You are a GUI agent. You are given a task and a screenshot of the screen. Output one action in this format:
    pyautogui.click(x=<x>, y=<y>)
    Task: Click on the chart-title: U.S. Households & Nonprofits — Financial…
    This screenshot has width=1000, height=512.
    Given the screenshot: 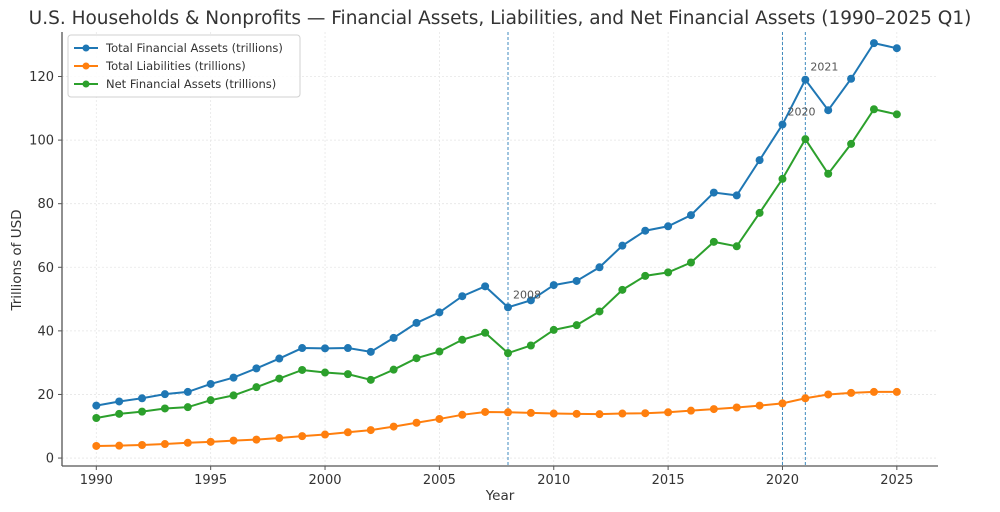 What is the action you would take?
    pyautogui.click(x=500, y=18)
    